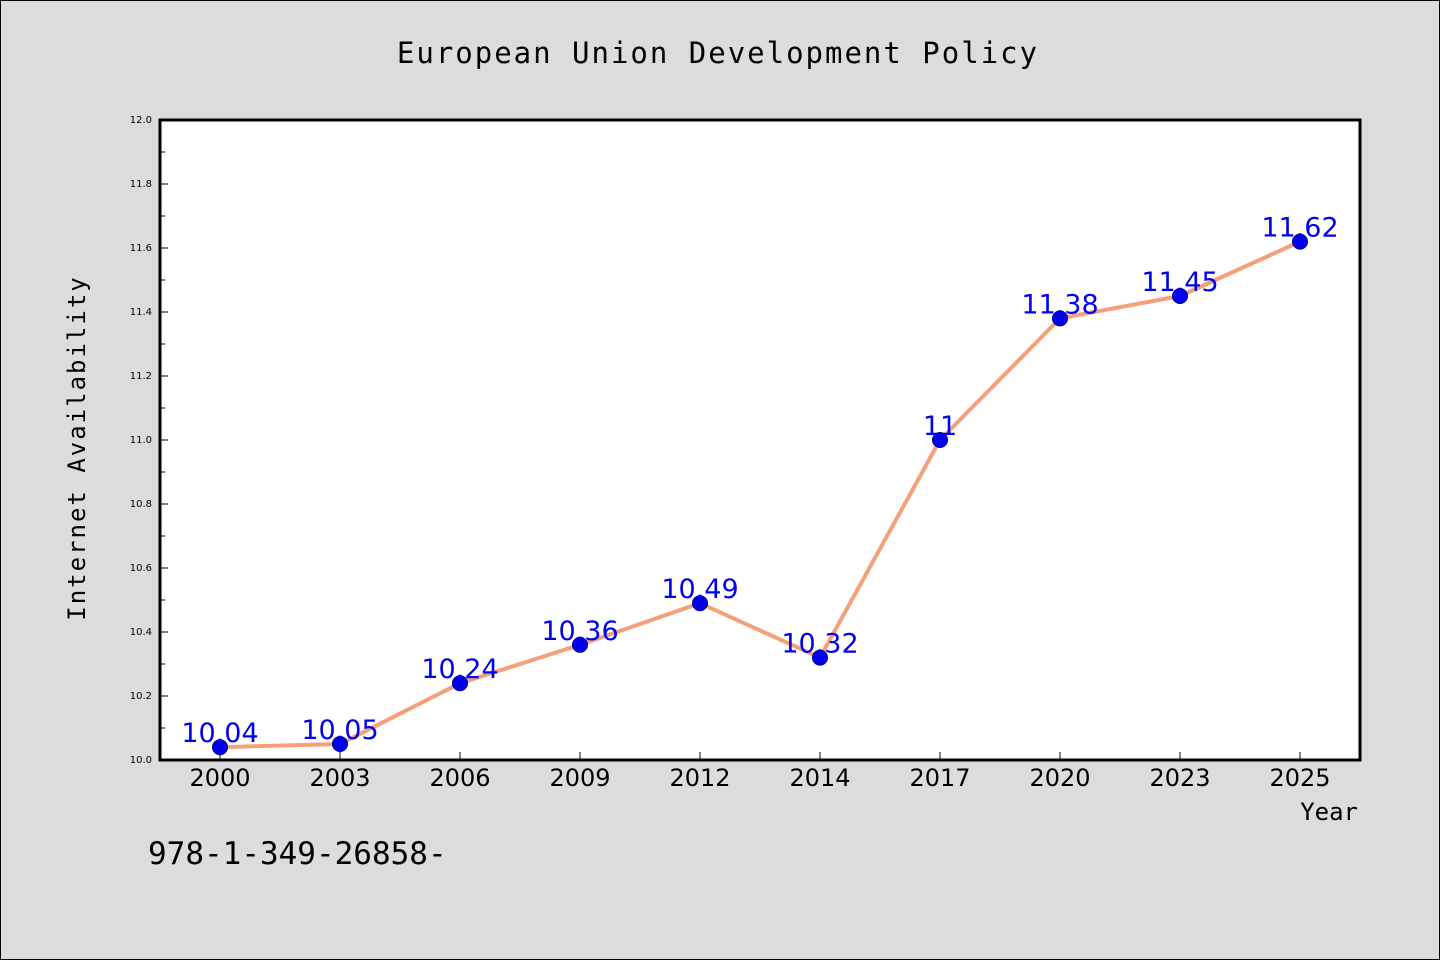 Image resolution: width=1440 pixels, height=960 pixels. Describe the element at coordinates (141, 632) in the screenshot. I see `y-tick-label: 10.4` at that location.